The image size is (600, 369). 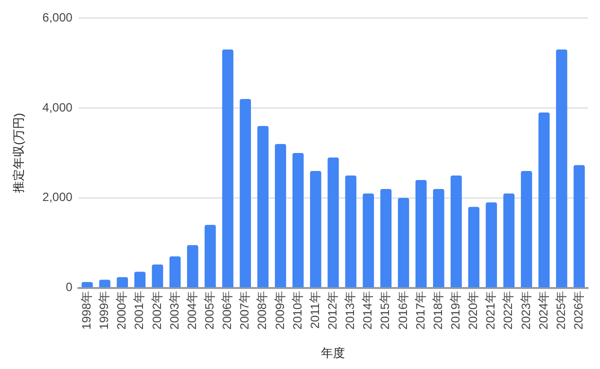 What do you see at coordinates (191, 310) in the screenshot?
I see `x-tick-label: 2004年` at bounding box center [191, 310].